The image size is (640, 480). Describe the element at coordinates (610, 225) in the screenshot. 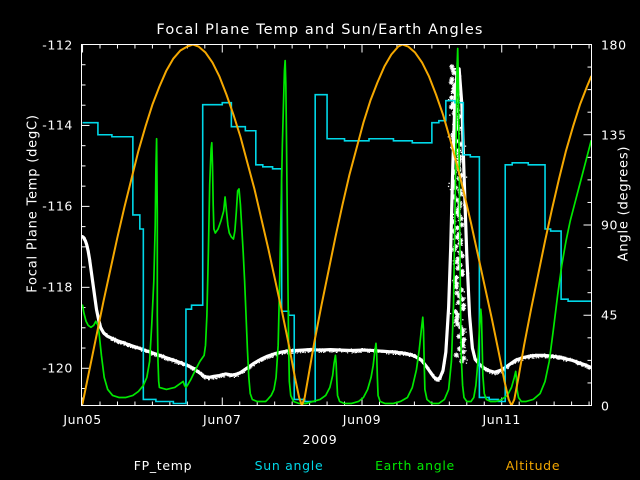

I see `y-axis-right-tick-2: 90` at that location.